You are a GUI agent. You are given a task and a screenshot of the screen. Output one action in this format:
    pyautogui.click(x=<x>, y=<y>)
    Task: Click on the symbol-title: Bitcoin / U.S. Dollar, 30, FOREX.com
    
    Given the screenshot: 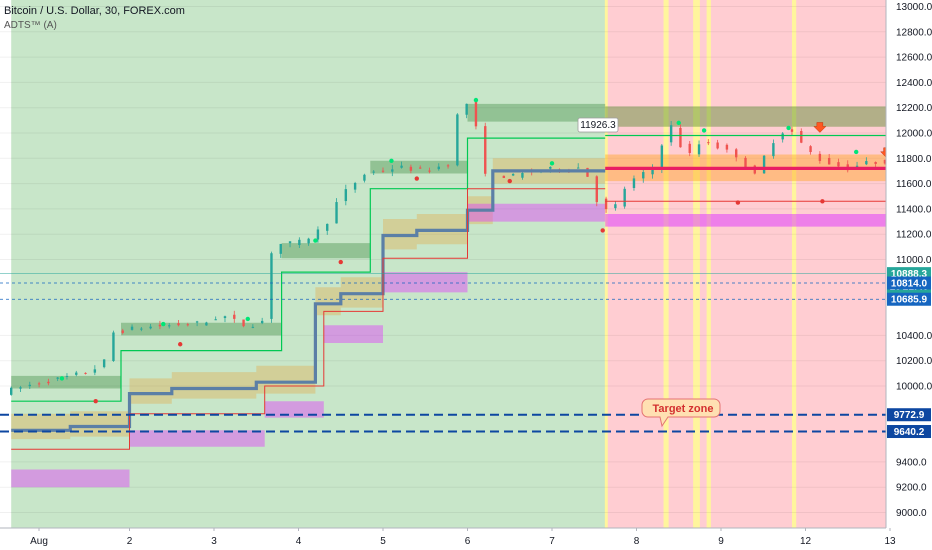 What is the action you would take?
    pyautogui.click(x=94, y=11)
    